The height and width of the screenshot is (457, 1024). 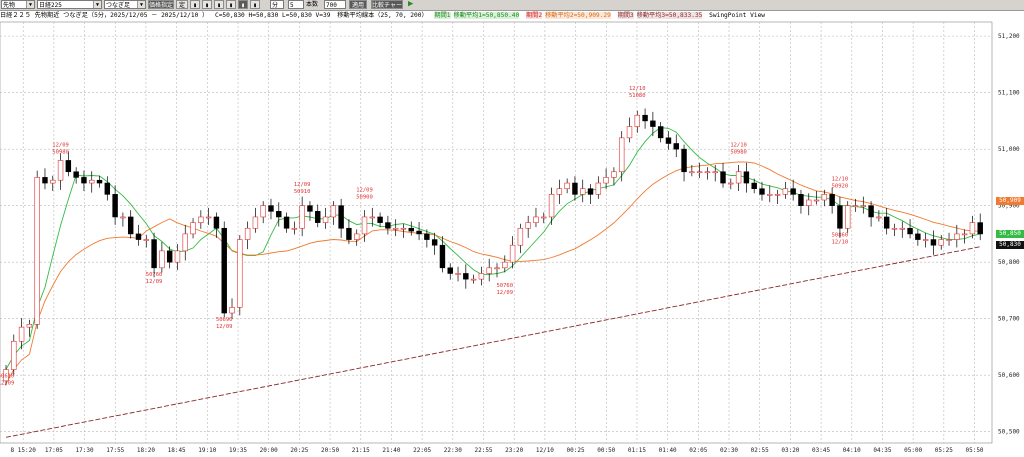 I want to click on x-tick-label: 12/10, so click(x=545, y=450).